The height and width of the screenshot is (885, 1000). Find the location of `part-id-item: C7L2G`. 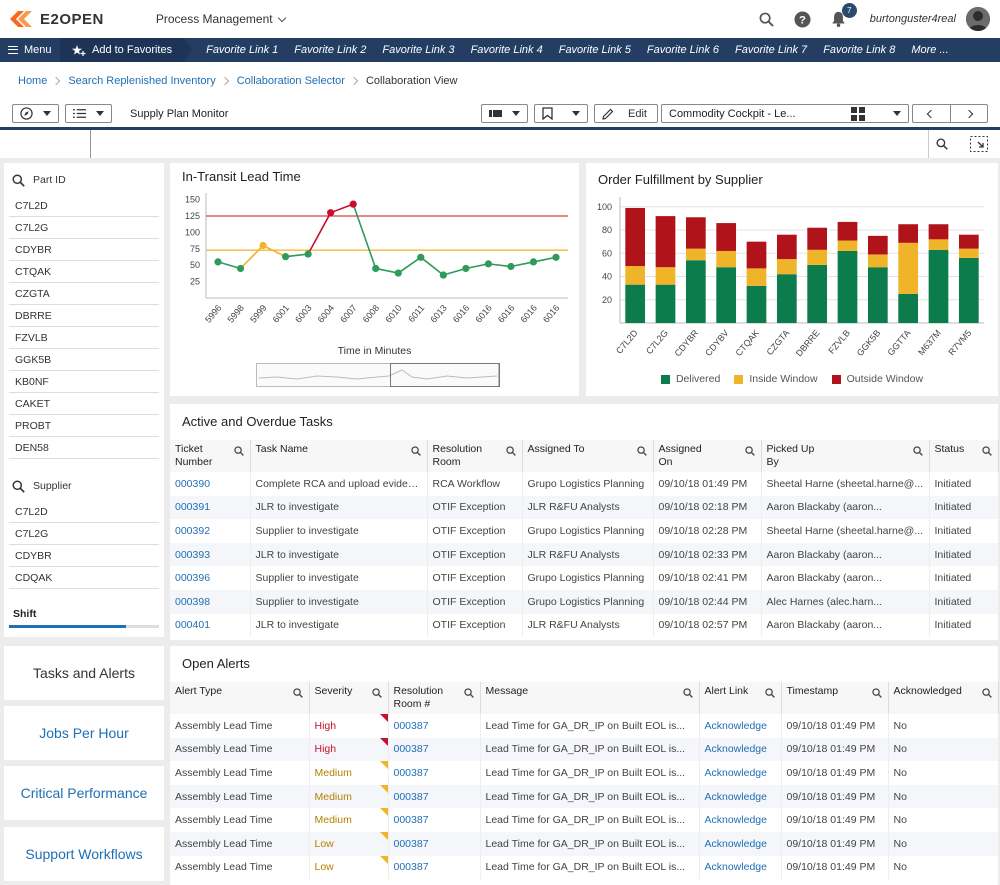

part-id-item: C7L2G is located at coordinates (84, 228).